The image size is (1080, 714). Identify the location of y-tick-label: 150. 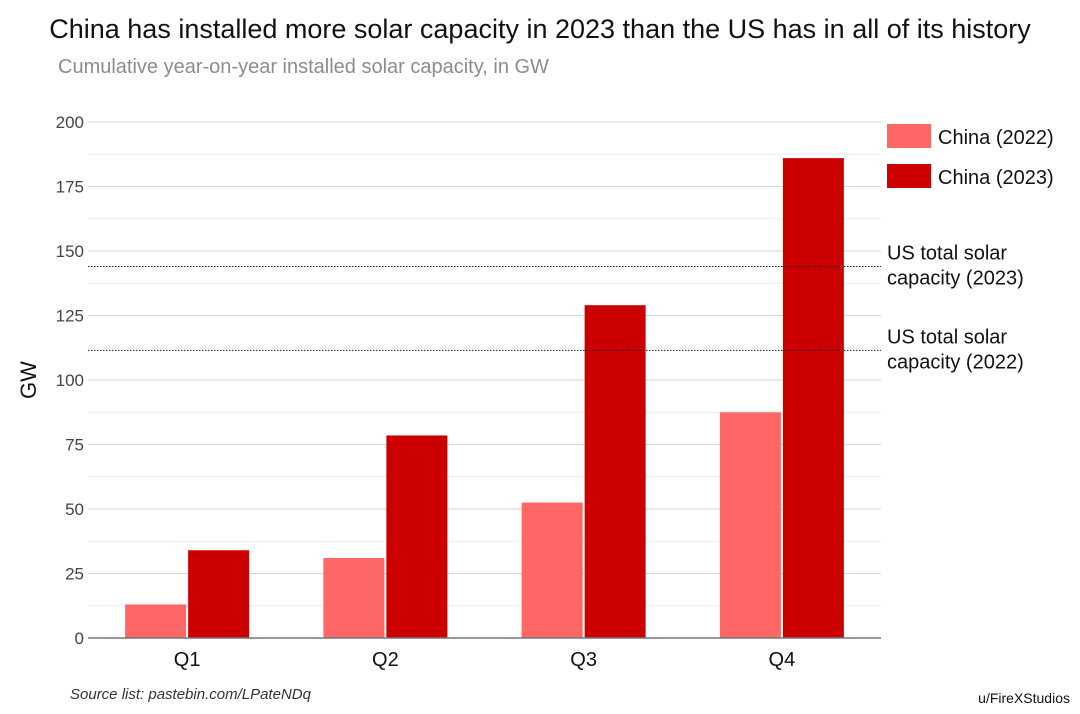
(70, 251).